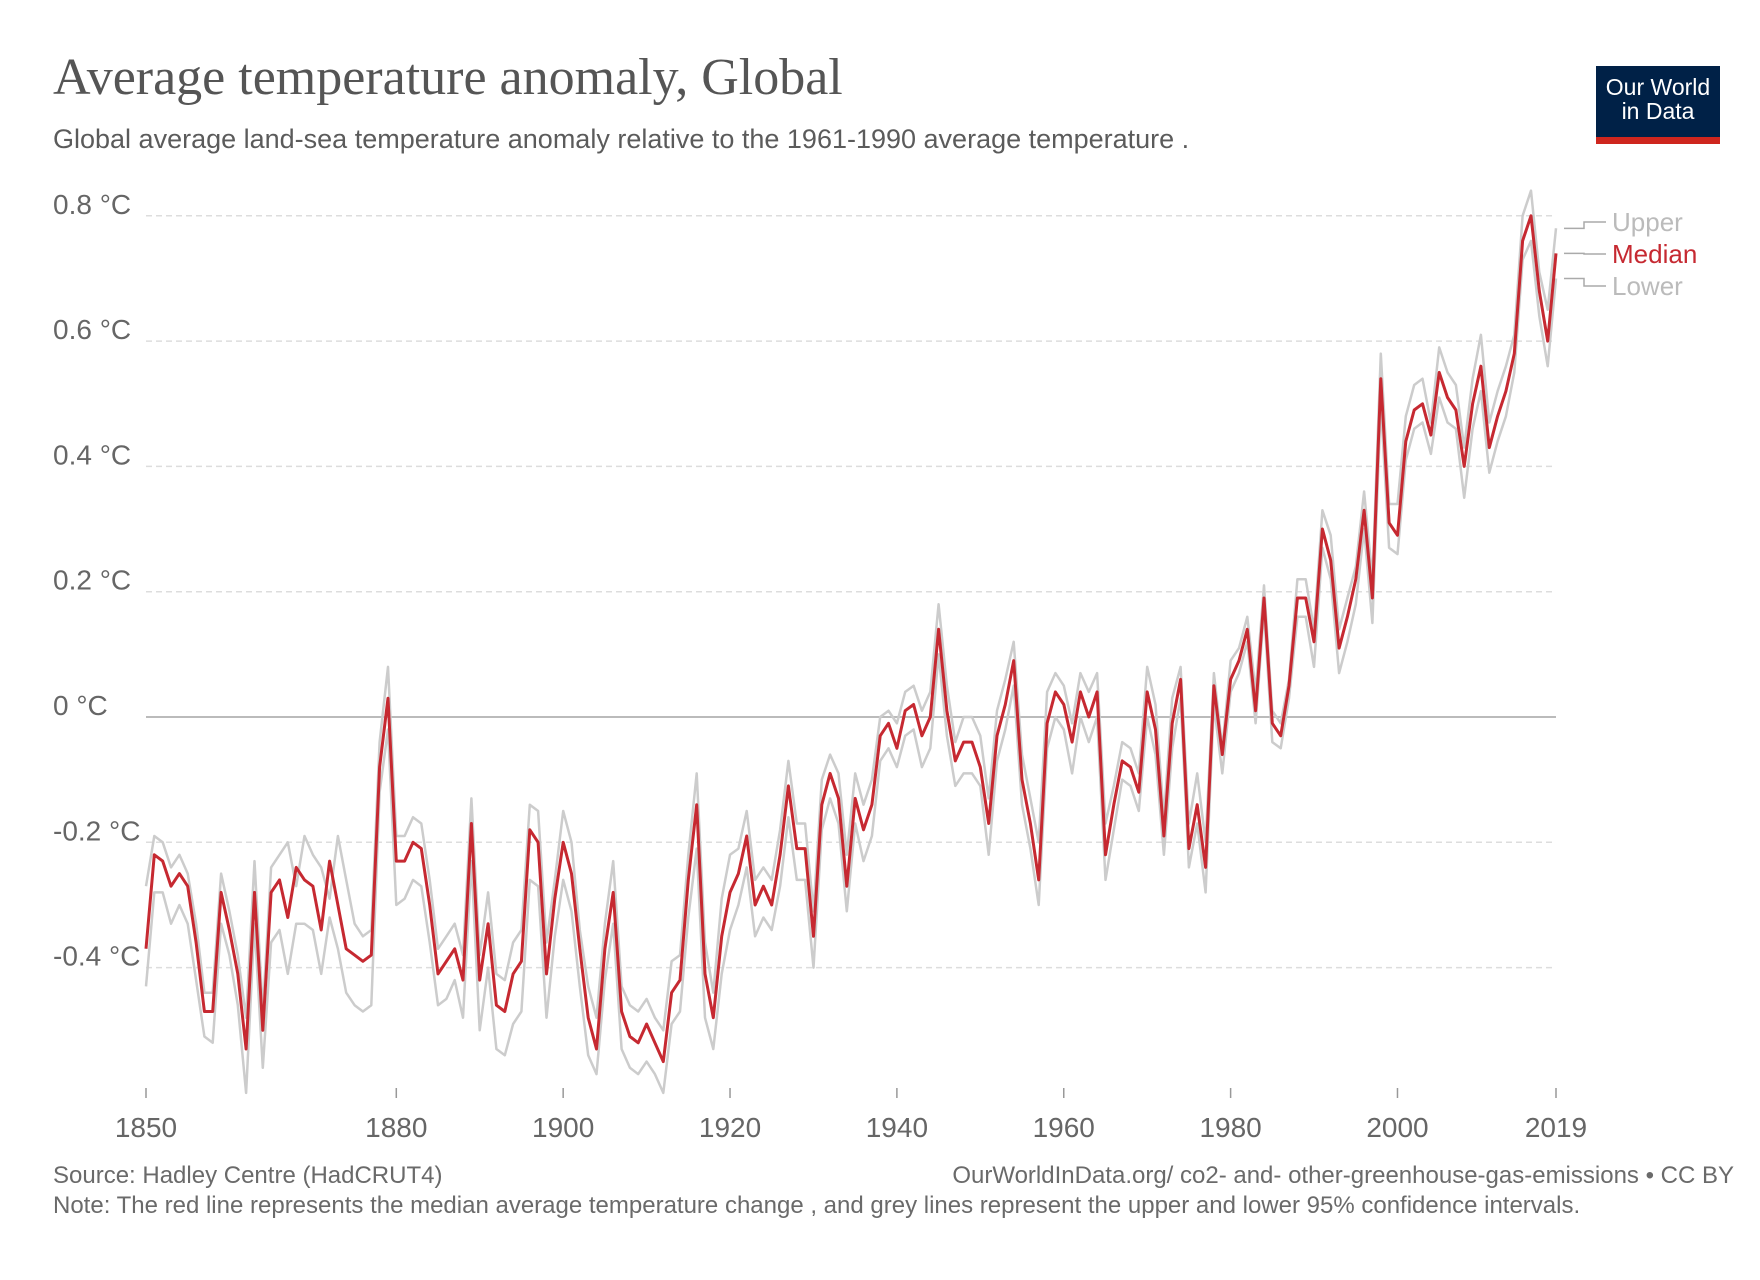 Image resolution: width=1760 pixels, height=1280 pixels. What do you see at coordinates (248, 1175) in the screenshot?
I see `footer-source: Source: Hadley Centre (HadCRUT4)` at bounding box center [248, 1175].